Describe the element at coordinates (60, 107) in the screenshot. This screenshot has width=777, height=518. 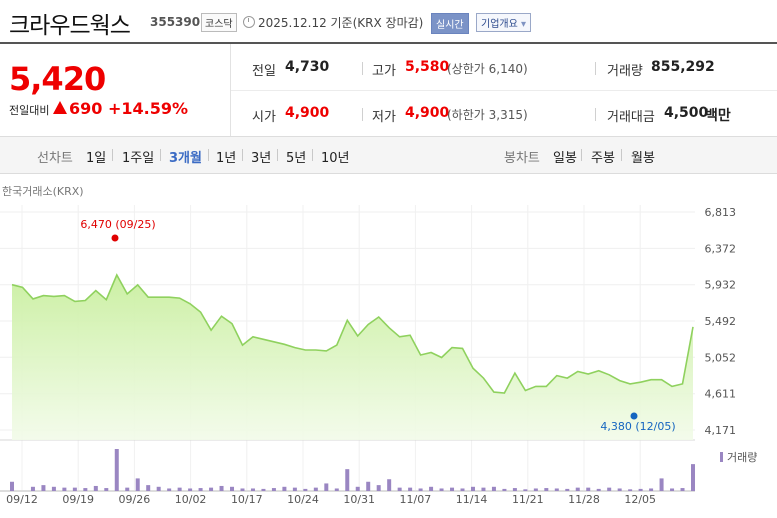
I see `up-arrow-icon` at that location.